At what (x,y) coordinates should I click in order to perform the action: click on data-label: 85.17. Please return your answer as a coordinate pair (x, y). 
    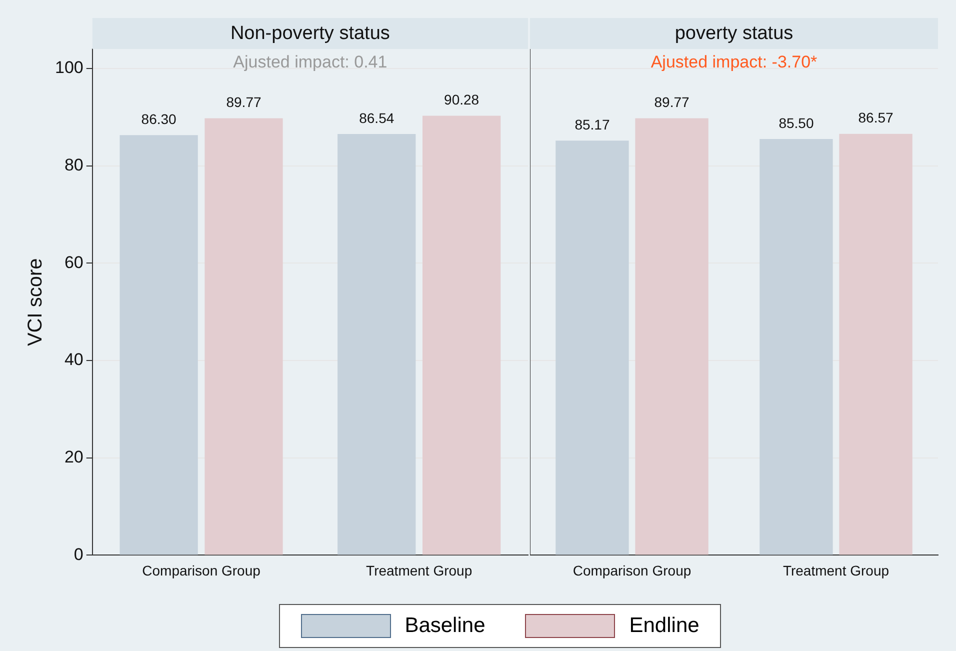
    Looking at the image, I should click on (592, 124).